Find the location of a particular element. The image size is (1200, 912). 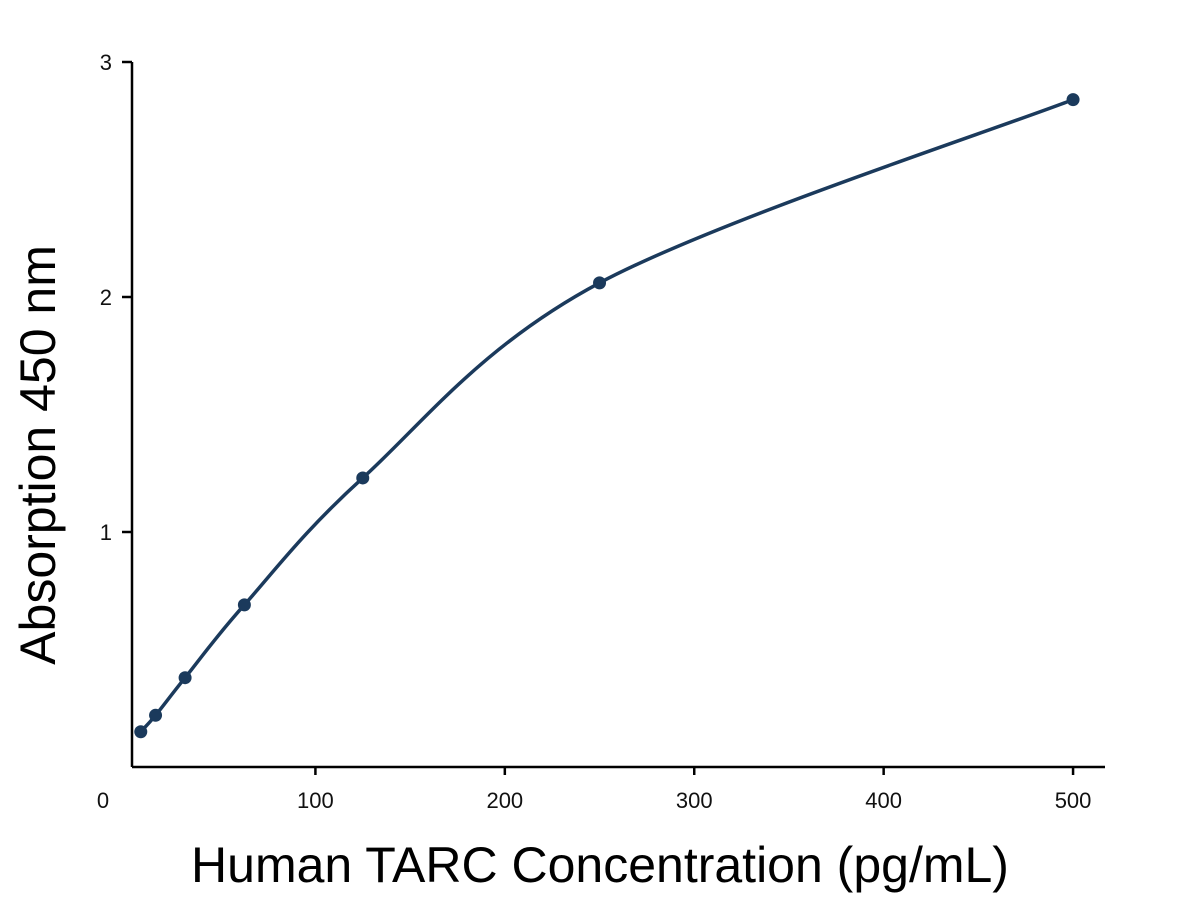

x-tick-label: 500 is located at coordinates (1073, 800).